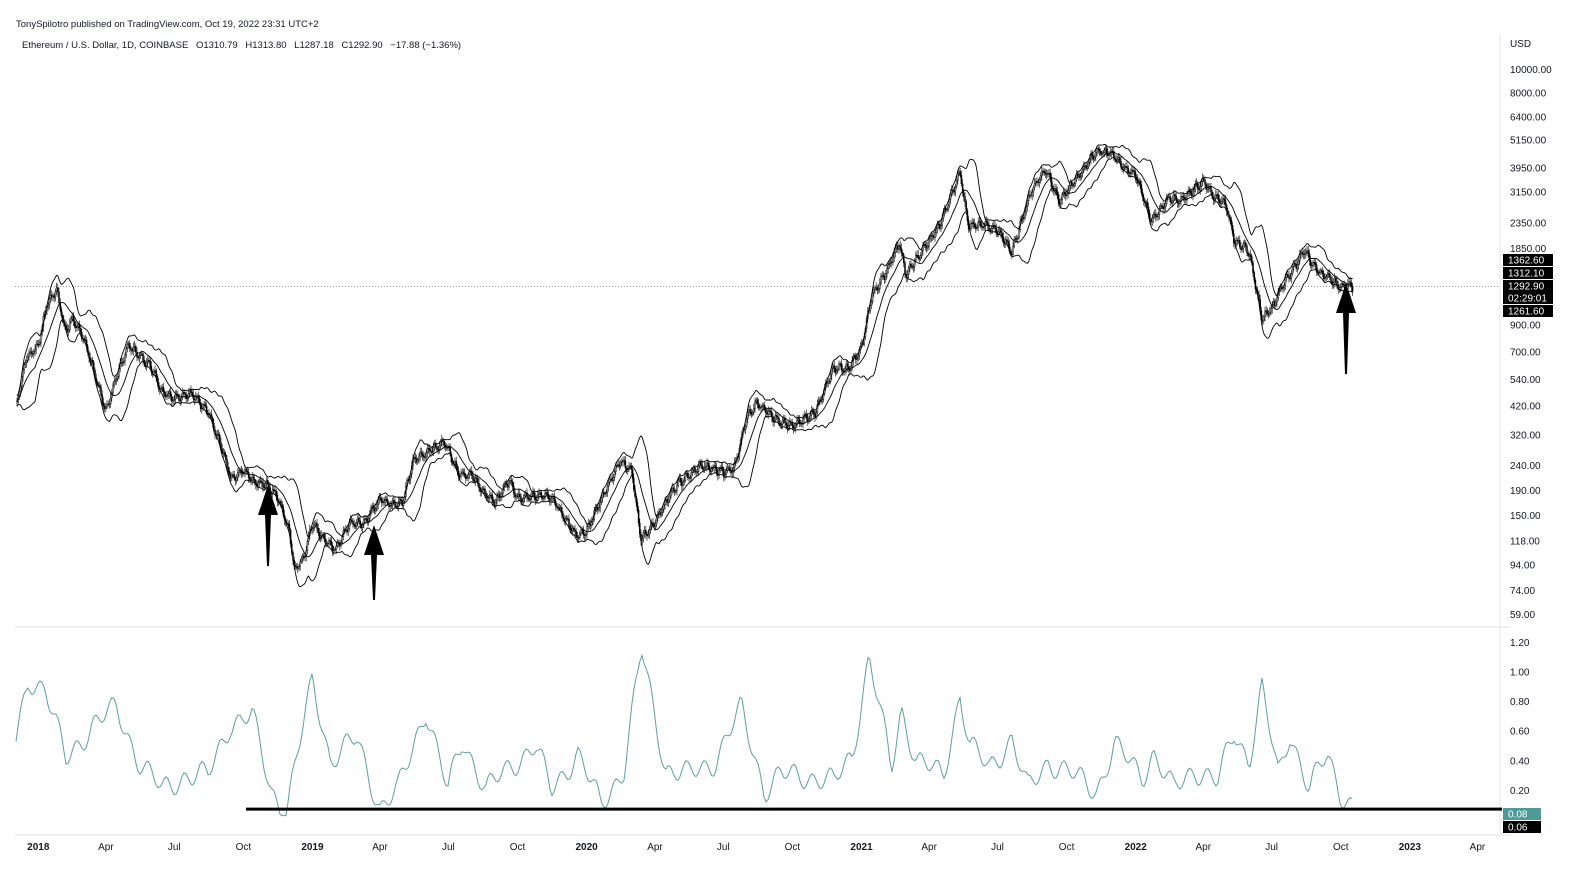 The image size is (1584, 876). Describe the element at coordinates (1526, 287) in the screenshot. I see `last-price-label: 1292.90` at that location.